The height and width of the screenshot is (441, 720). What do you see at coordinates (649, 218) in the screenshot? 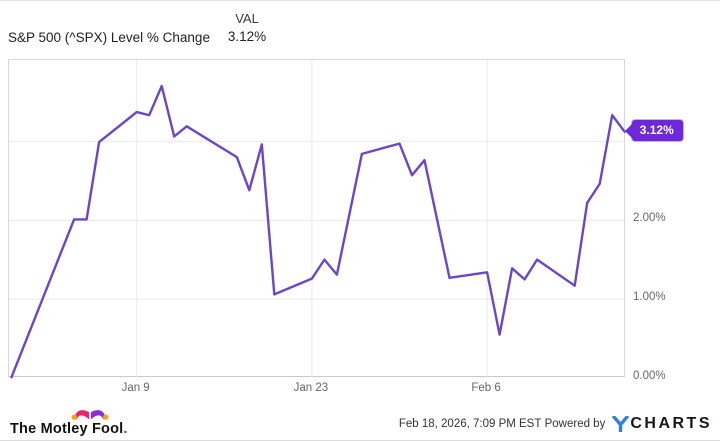
I see `y-axis-tick-label: 2.00%` at bounding box center [649, 218].